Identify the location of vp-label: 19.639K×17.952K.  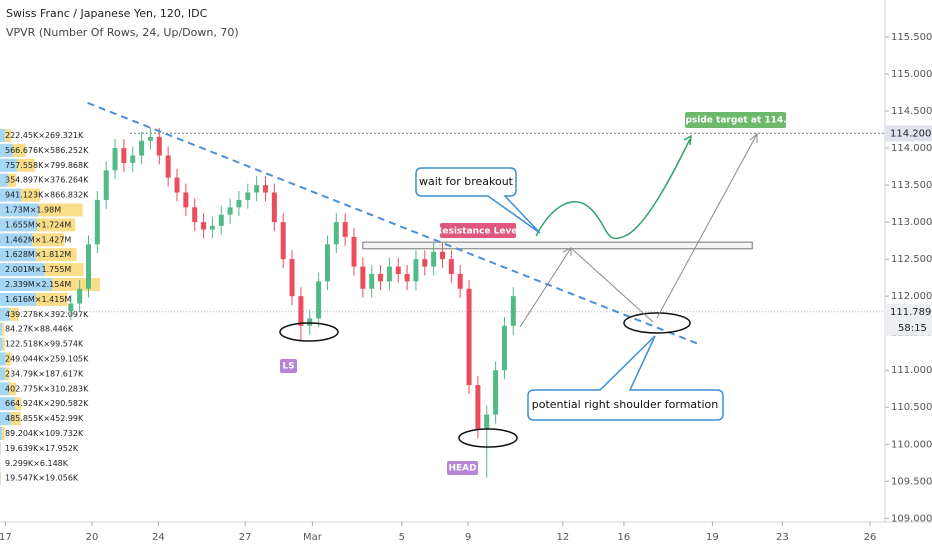
(42, 448).